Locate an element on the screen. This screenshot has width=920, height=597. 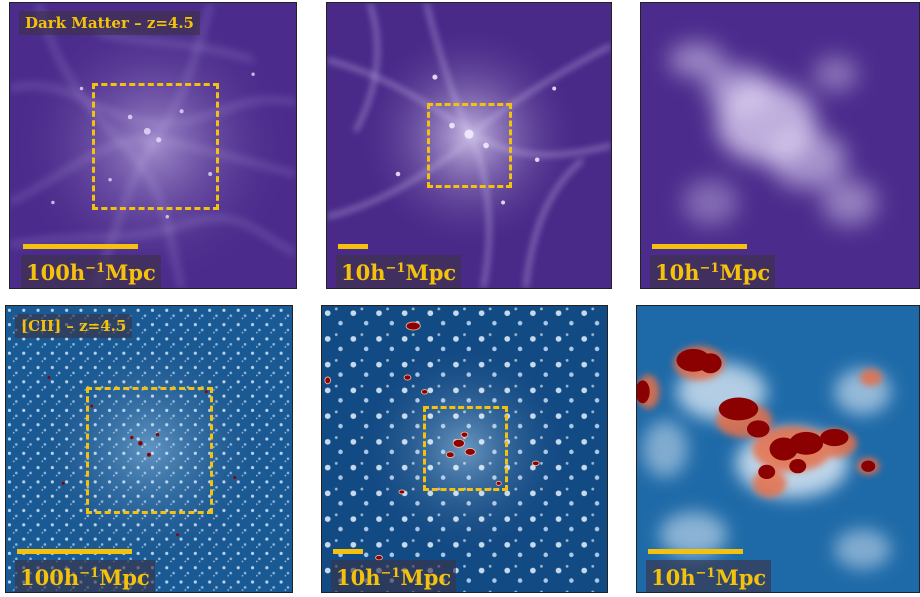
cii-intensity-map-large is located at coordinates (149, 449).